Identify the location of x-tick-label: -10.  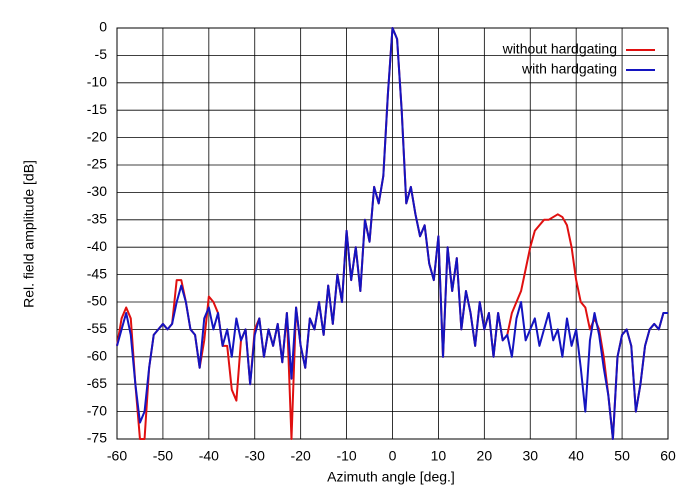
(346, 456).